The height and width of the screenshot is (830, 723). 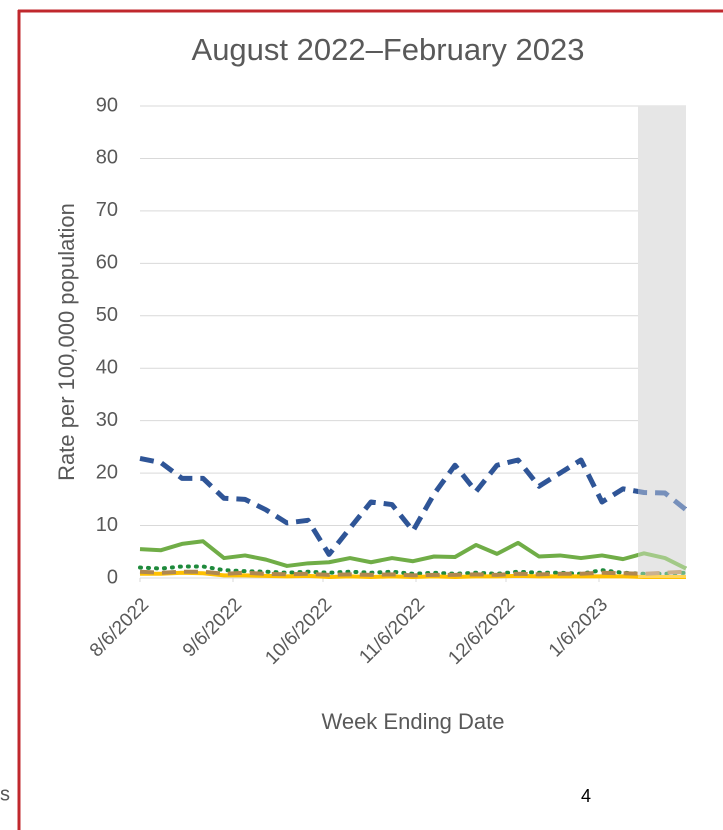 What do you see at coordinates (586, 796) in the screenshot?
I see `page-number: 4` at bounding box center [586, 796].